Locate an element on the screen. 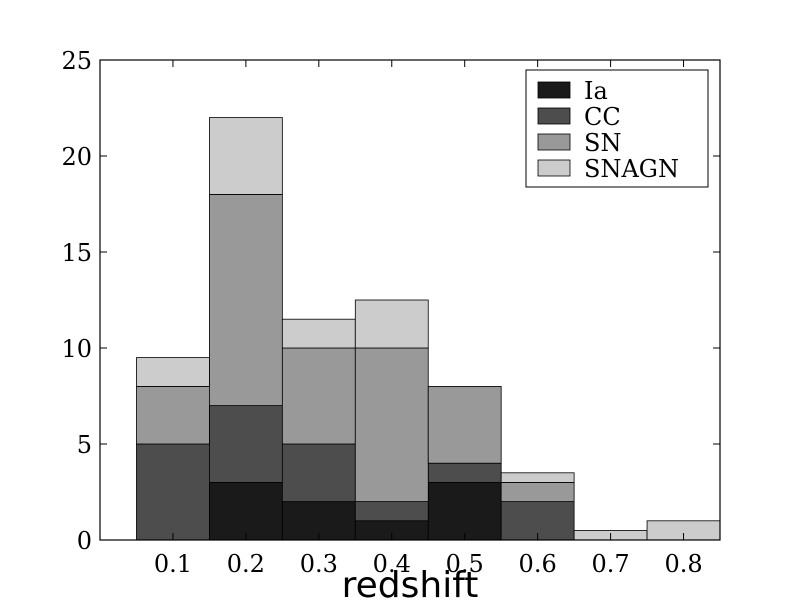 The height and width of the screenshot is (600, 800). y-tick-label: 0 is located at coordinates (84, 541).